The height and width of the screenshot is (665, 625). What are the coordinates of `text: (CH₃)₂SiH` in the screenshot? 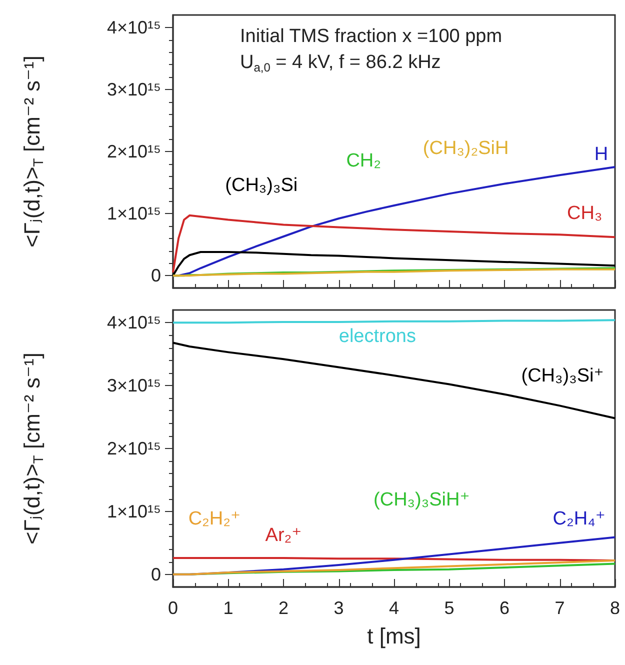 It's located at (465, 148).